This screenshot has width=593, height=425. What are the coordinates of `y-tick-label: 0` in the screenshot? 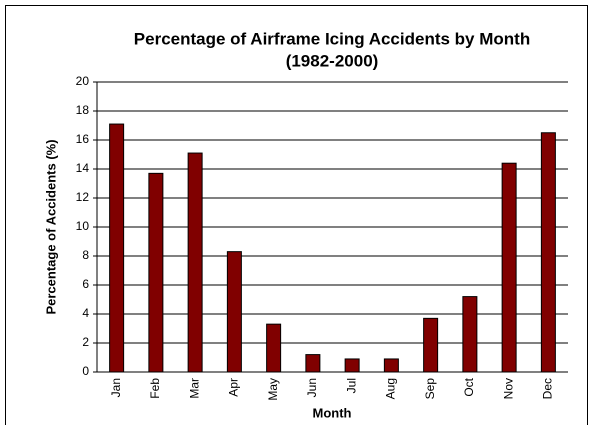 It's located at (85, 371).